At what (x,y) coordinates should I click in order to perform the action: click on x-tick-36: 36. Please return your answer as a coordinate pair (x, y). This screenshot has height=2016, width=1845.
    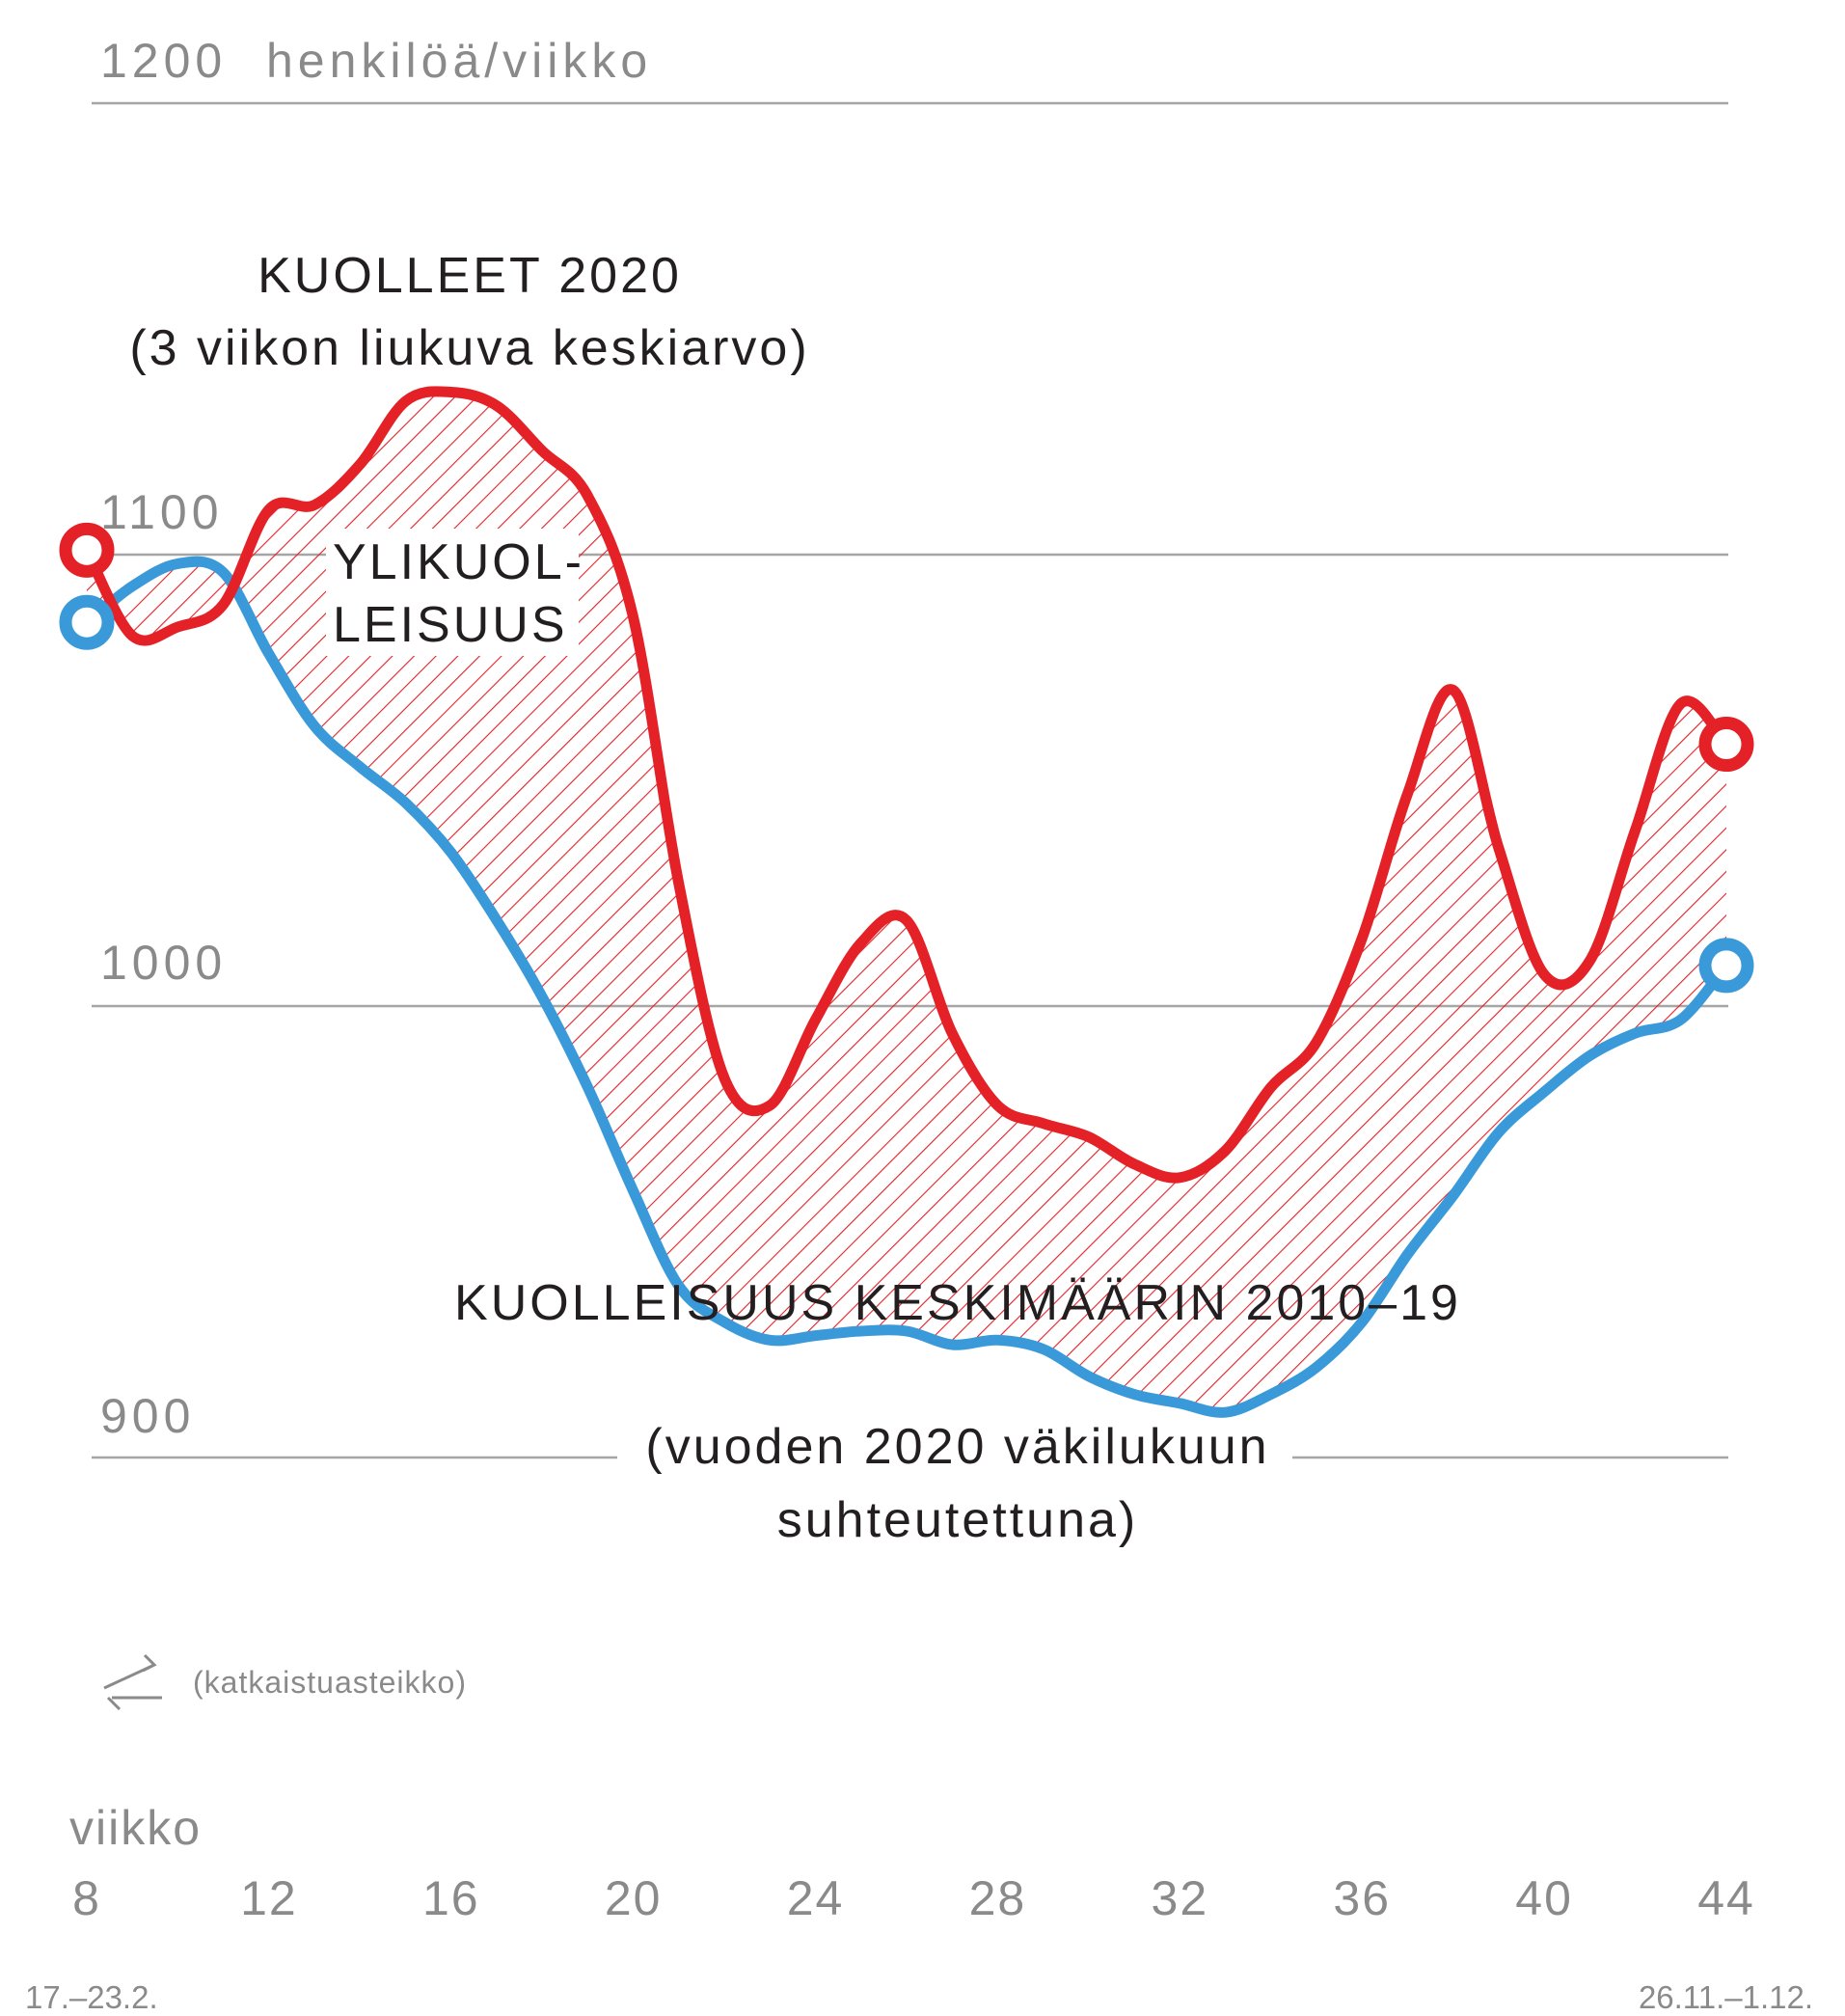
    Looking at the image, I should click on (1362, 1898).